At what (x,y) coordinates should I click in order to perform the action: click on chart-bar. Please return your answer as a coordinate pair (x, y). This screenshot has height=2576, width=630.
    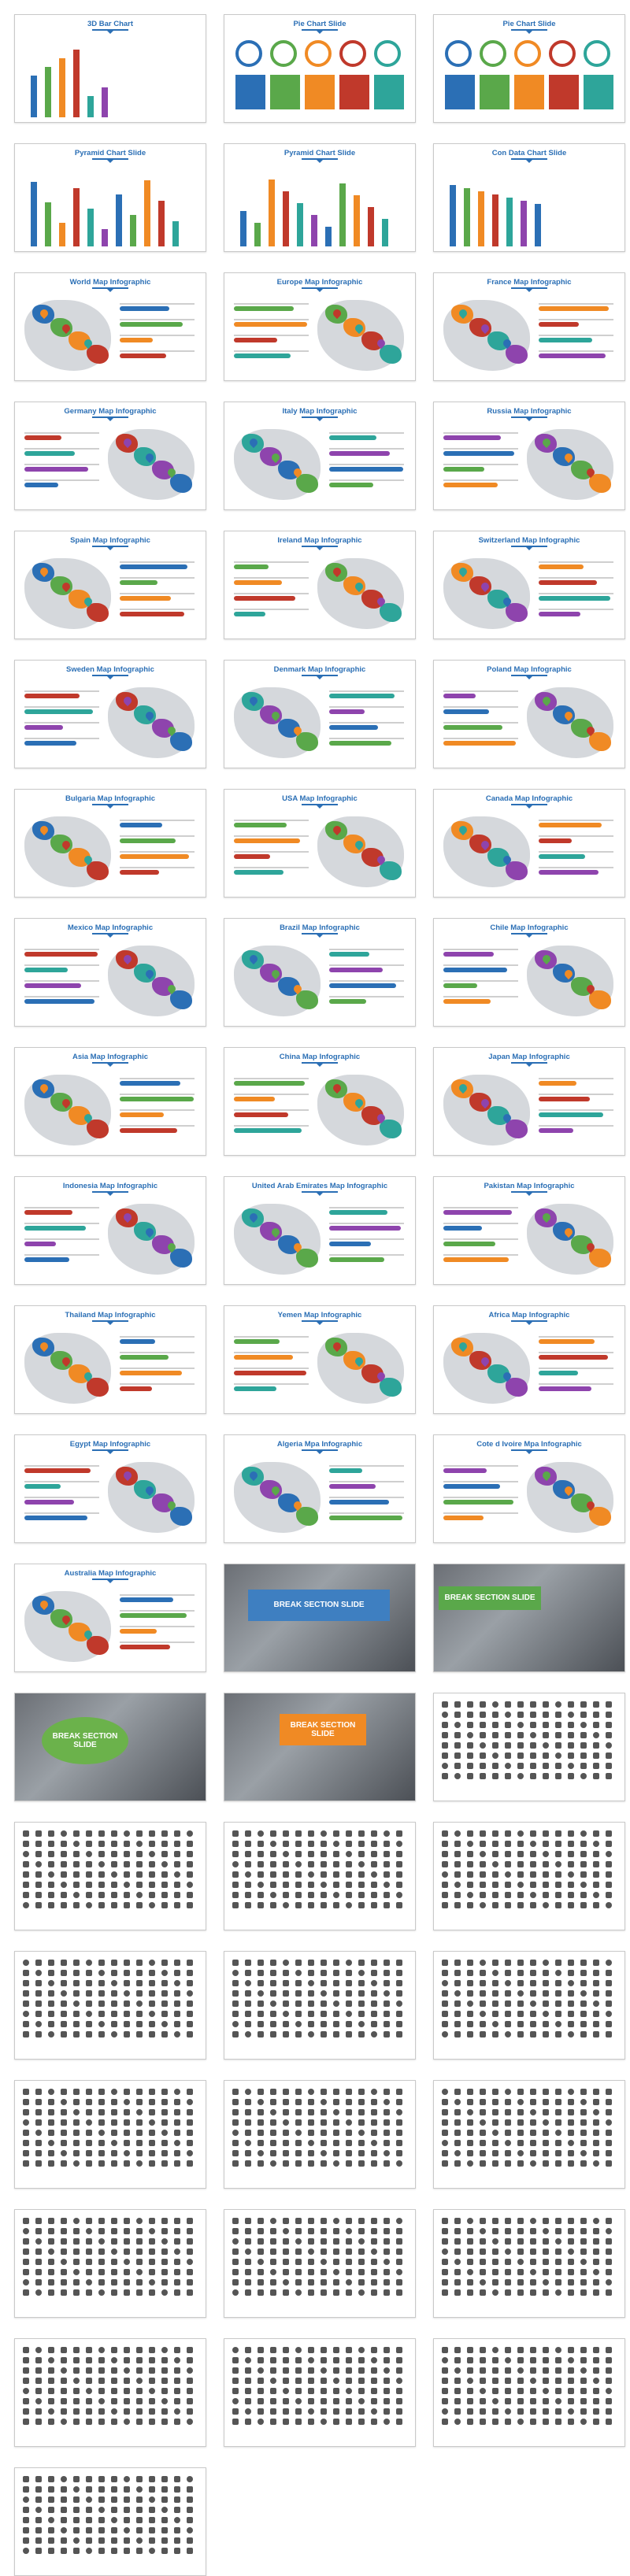
    Looking at the image, I should click on (342, 214).